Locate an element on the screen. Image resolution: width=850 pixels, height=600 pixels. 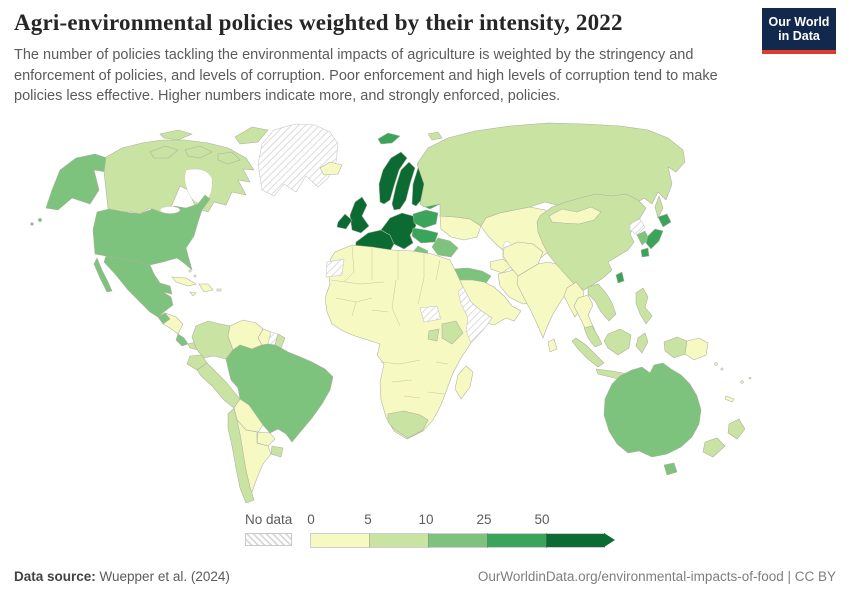
country-chile is located at coordinates (241, 455).